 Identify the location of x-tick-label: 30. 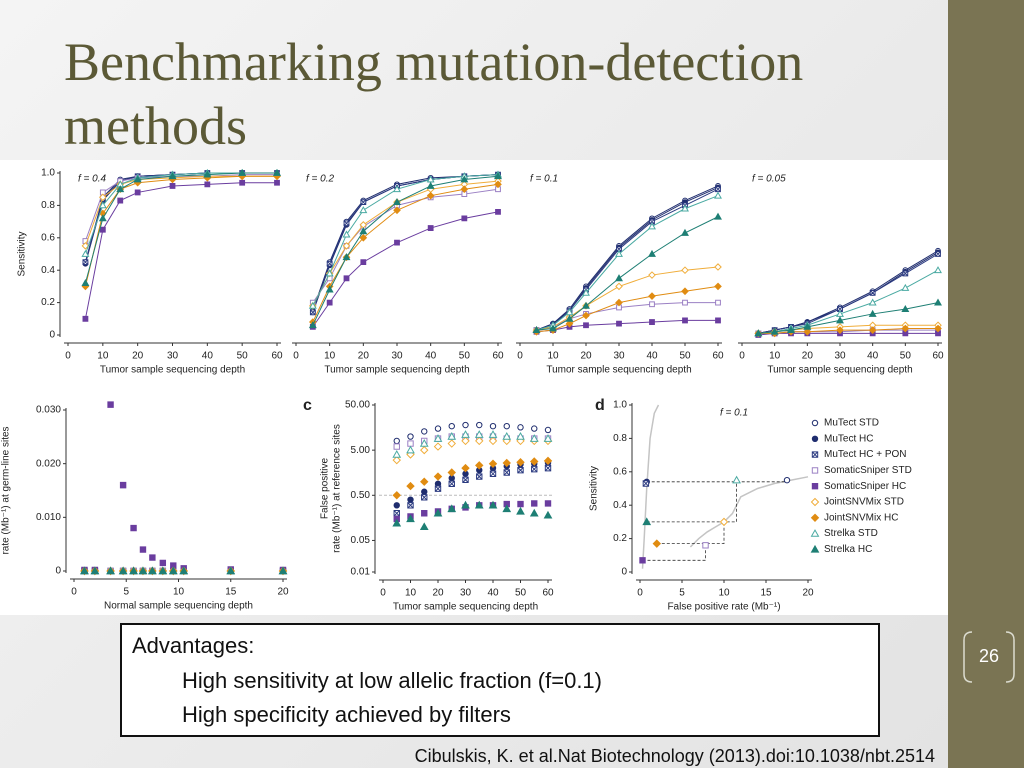
(397, 356).